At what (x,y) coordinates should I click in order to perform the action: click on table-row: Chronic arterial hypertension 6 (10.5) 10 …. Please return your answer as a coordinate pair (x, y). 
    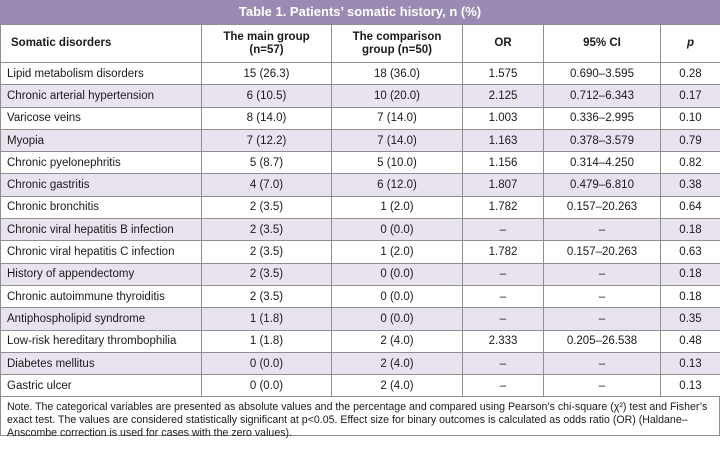
    Looking at the image, I should click on (360, 96).